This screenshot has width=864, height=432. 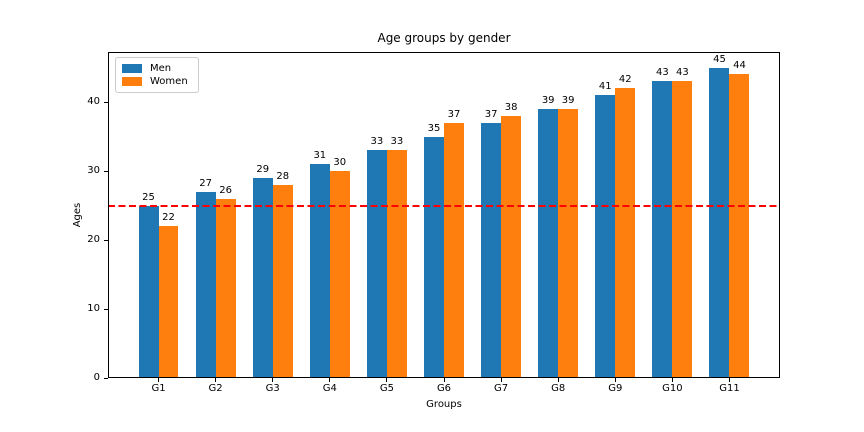 What do you see at coordinates (719, 59) in the screenshot?
I see `bar-value-label: 45` at bounding box center [719, 59].